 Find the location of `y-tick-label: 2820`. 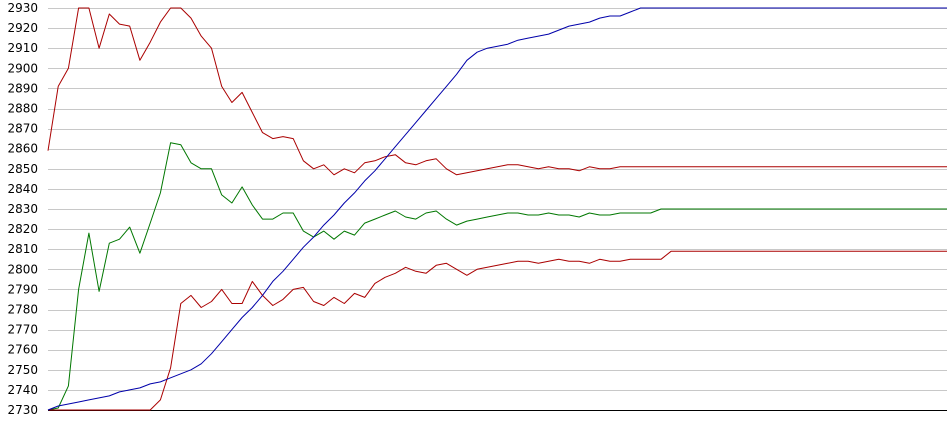

y-tick-label: 2820 is located at coordinates (22, 229).